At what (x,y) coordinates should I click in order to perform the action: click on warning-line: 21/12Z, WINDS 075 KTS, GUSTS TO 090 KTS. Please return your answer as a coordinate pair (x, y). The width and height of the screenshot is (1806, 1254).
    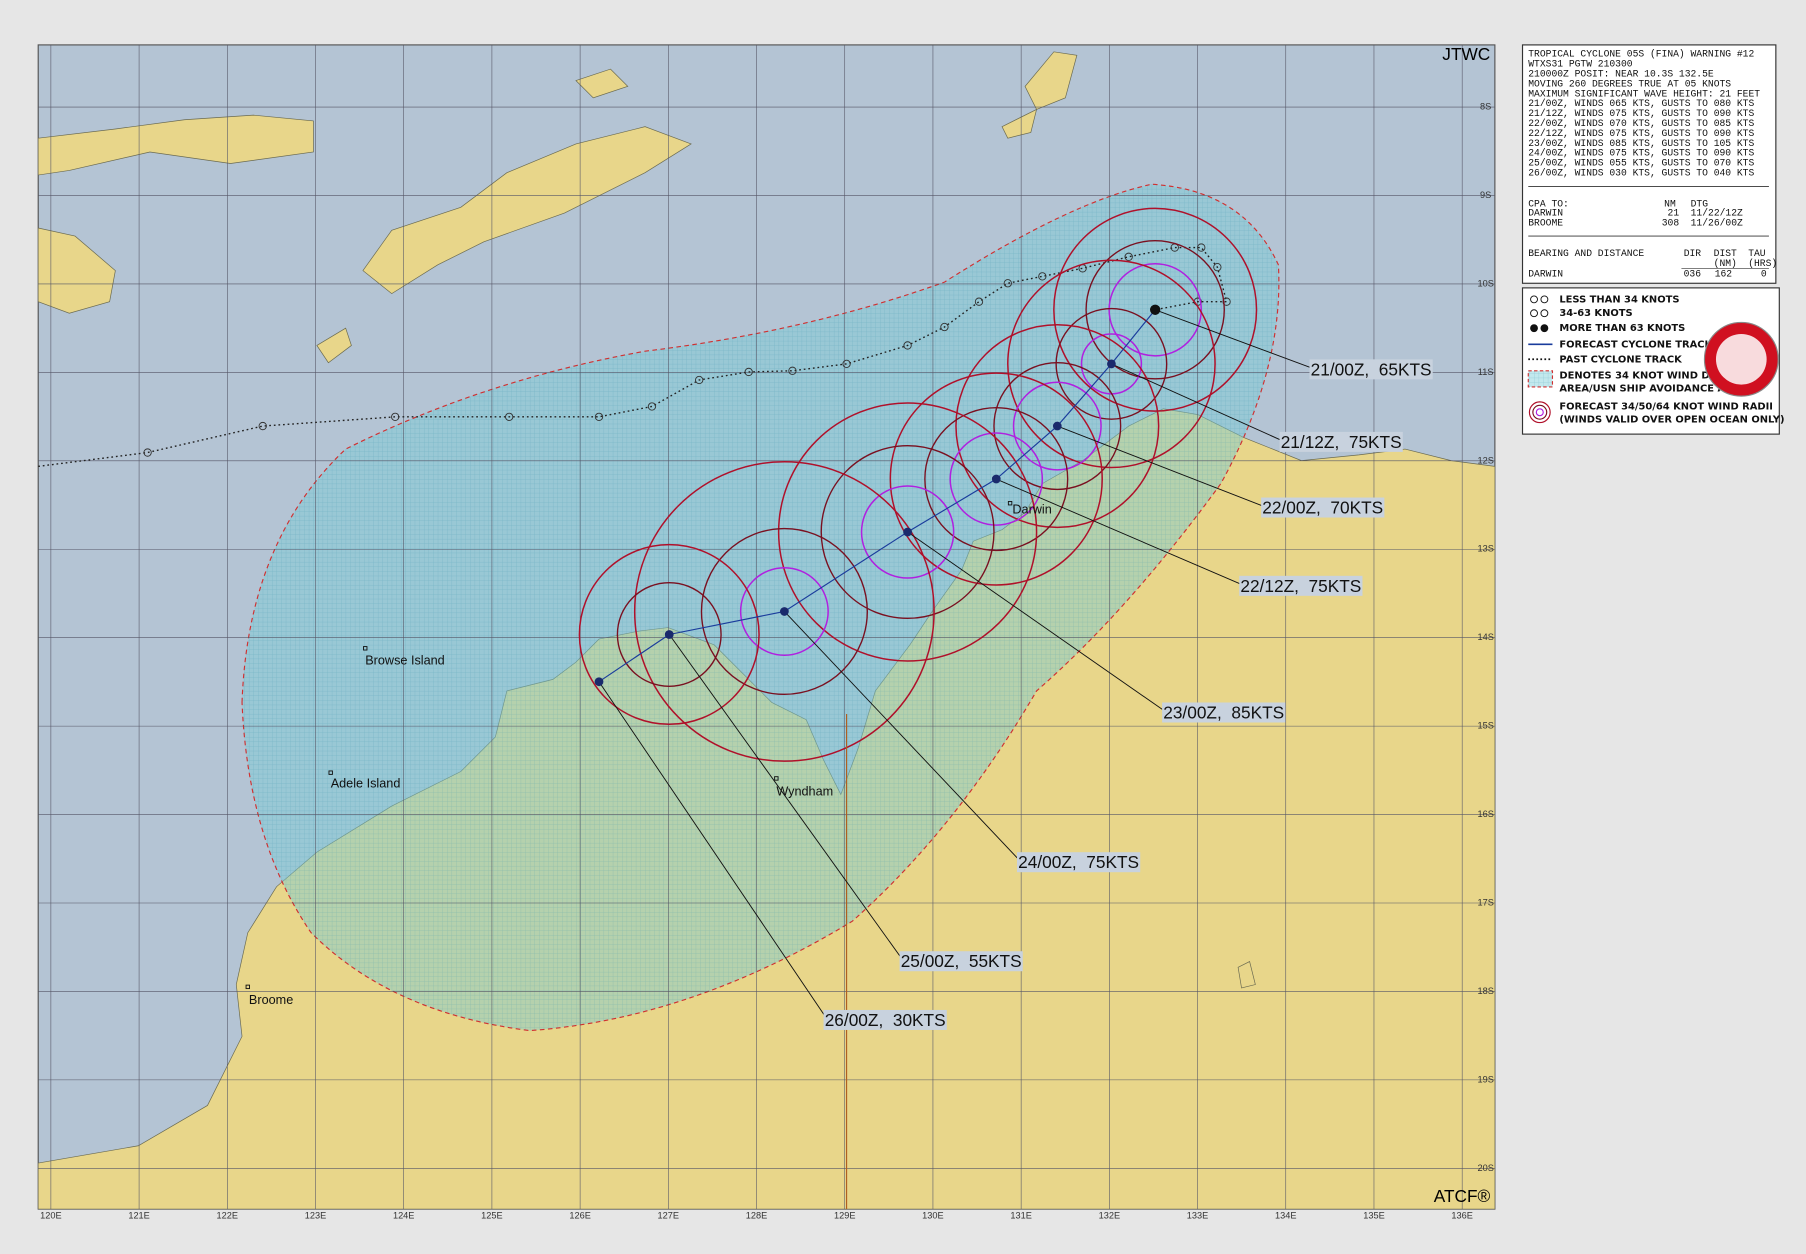
    Looking at the image, I should click on (1641, 113).